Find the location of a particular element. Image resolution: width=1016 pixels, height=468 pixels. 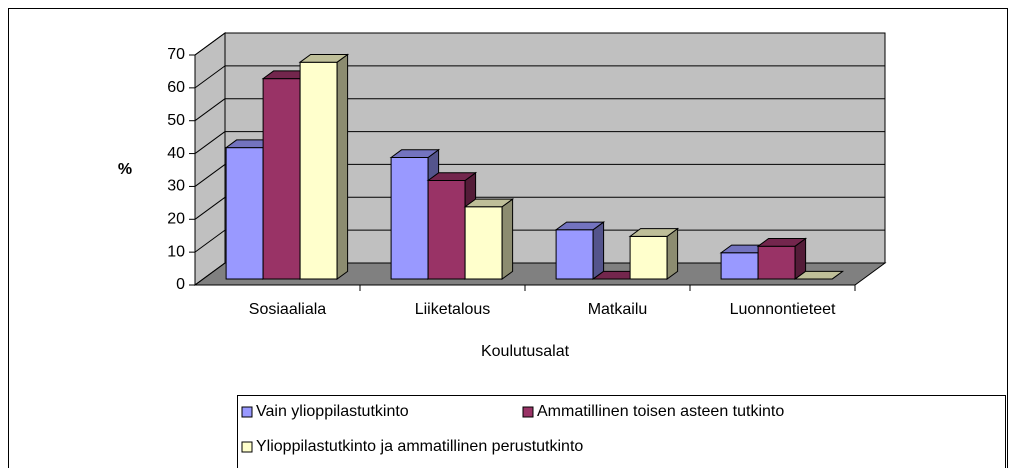

x-tick-label: Matkailu is located at coordinates (618, 309).